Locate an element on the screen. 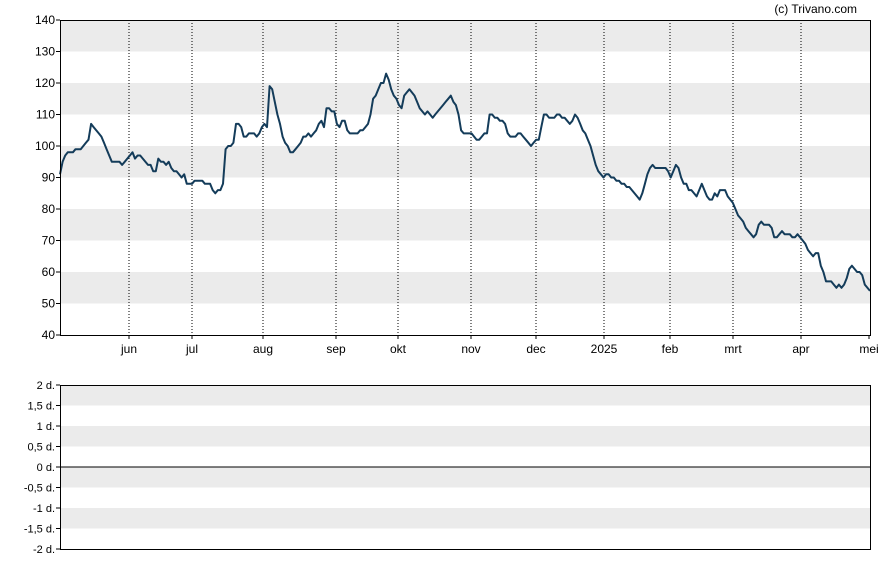 This screenshot has width=888, height=565. volume-y-tick-label: 0 d. is located at coordinates (46, 468).